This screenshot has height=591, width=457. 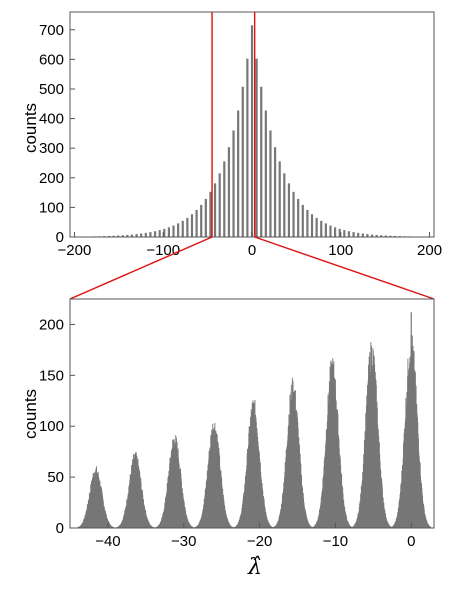 I want to click on top-x-tick-label: 200, so click(x=429, y=250).